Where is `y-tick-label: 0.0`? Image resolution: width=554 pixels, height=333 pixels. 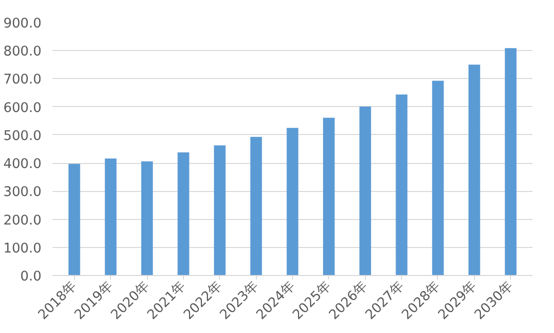 y-tick-label: 0.0 is located at coordinates (31, 277).